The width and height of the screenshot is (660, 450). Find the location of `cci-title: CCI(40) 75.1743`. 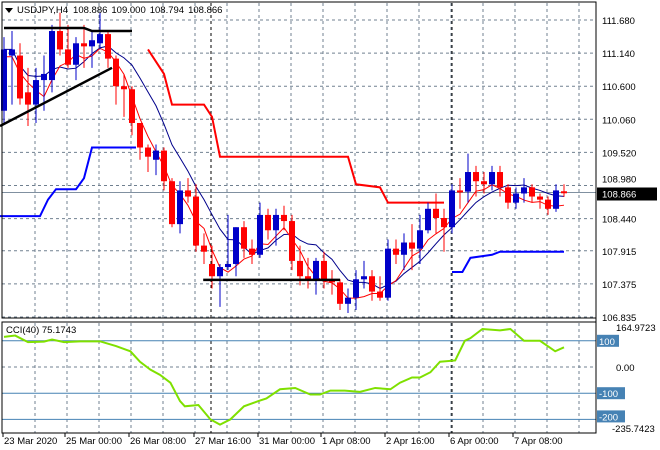

cci-title: CCI(40) 75.1743 is located at coordinates (41, 330).